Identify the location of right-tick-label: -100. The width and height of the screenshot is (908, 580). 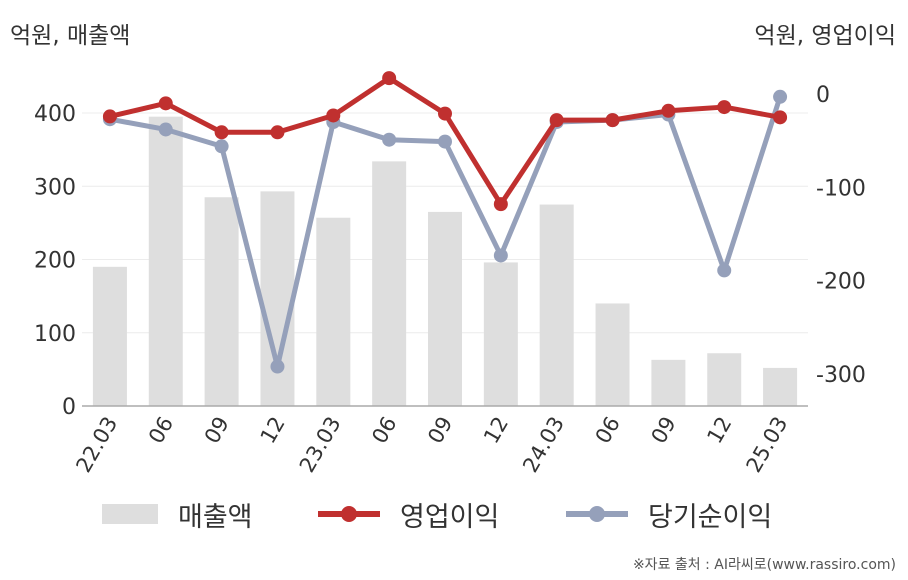
(841, 188).